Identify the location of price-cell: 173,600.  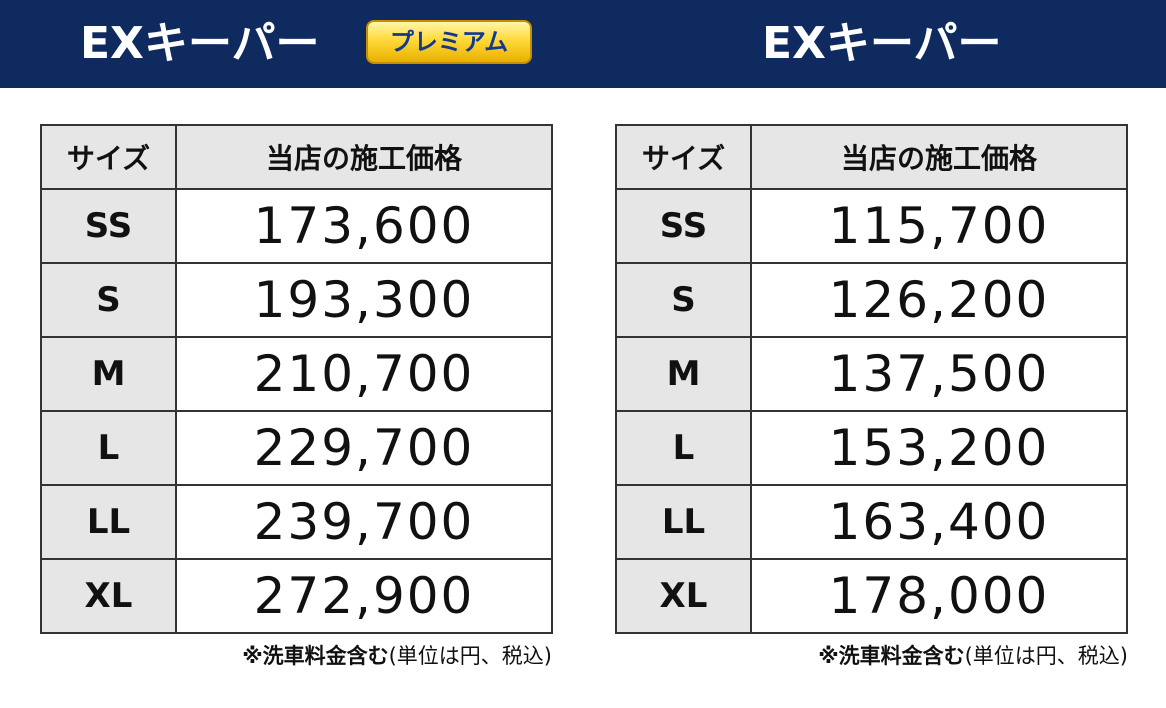
(364, 226).